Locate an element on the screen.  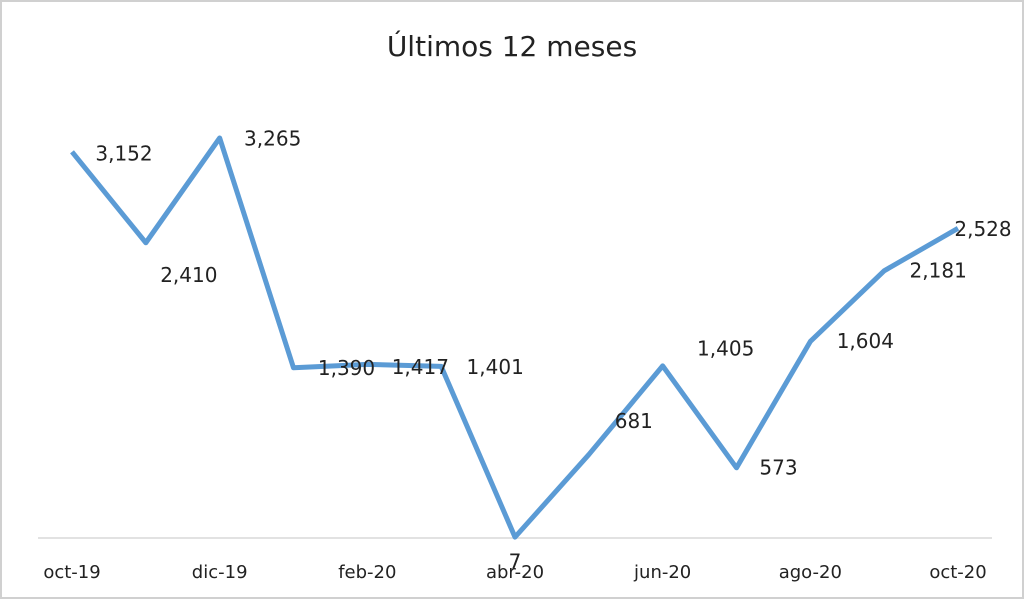
data-label: 573 is located at coordinates (778, 467).